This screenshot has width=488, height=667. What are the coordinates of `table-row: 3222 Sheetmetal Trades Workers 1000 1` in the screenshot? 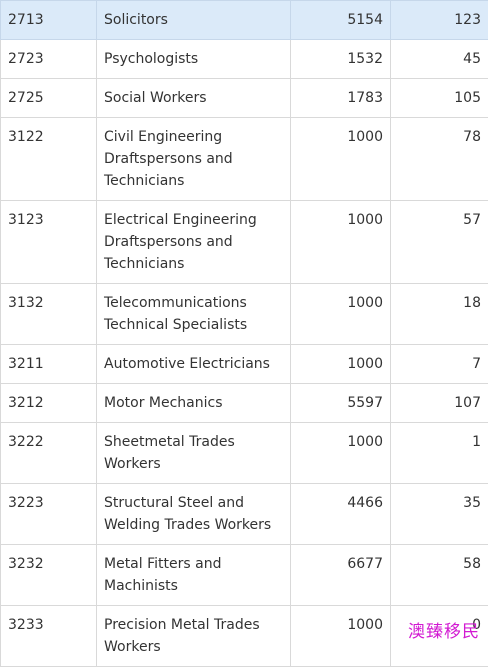 It's located at (244, 453).